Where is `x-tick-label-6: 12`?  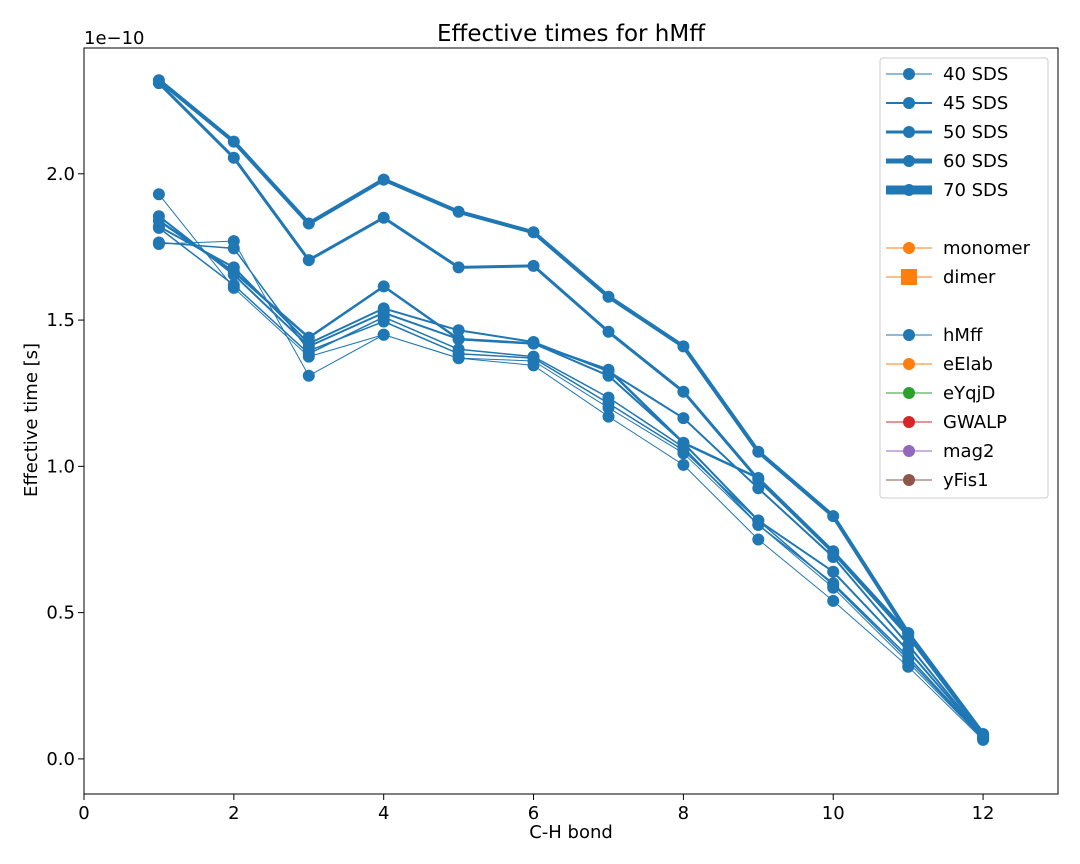
x-tick-label-6: 12 is located at coordinates (983, 813).